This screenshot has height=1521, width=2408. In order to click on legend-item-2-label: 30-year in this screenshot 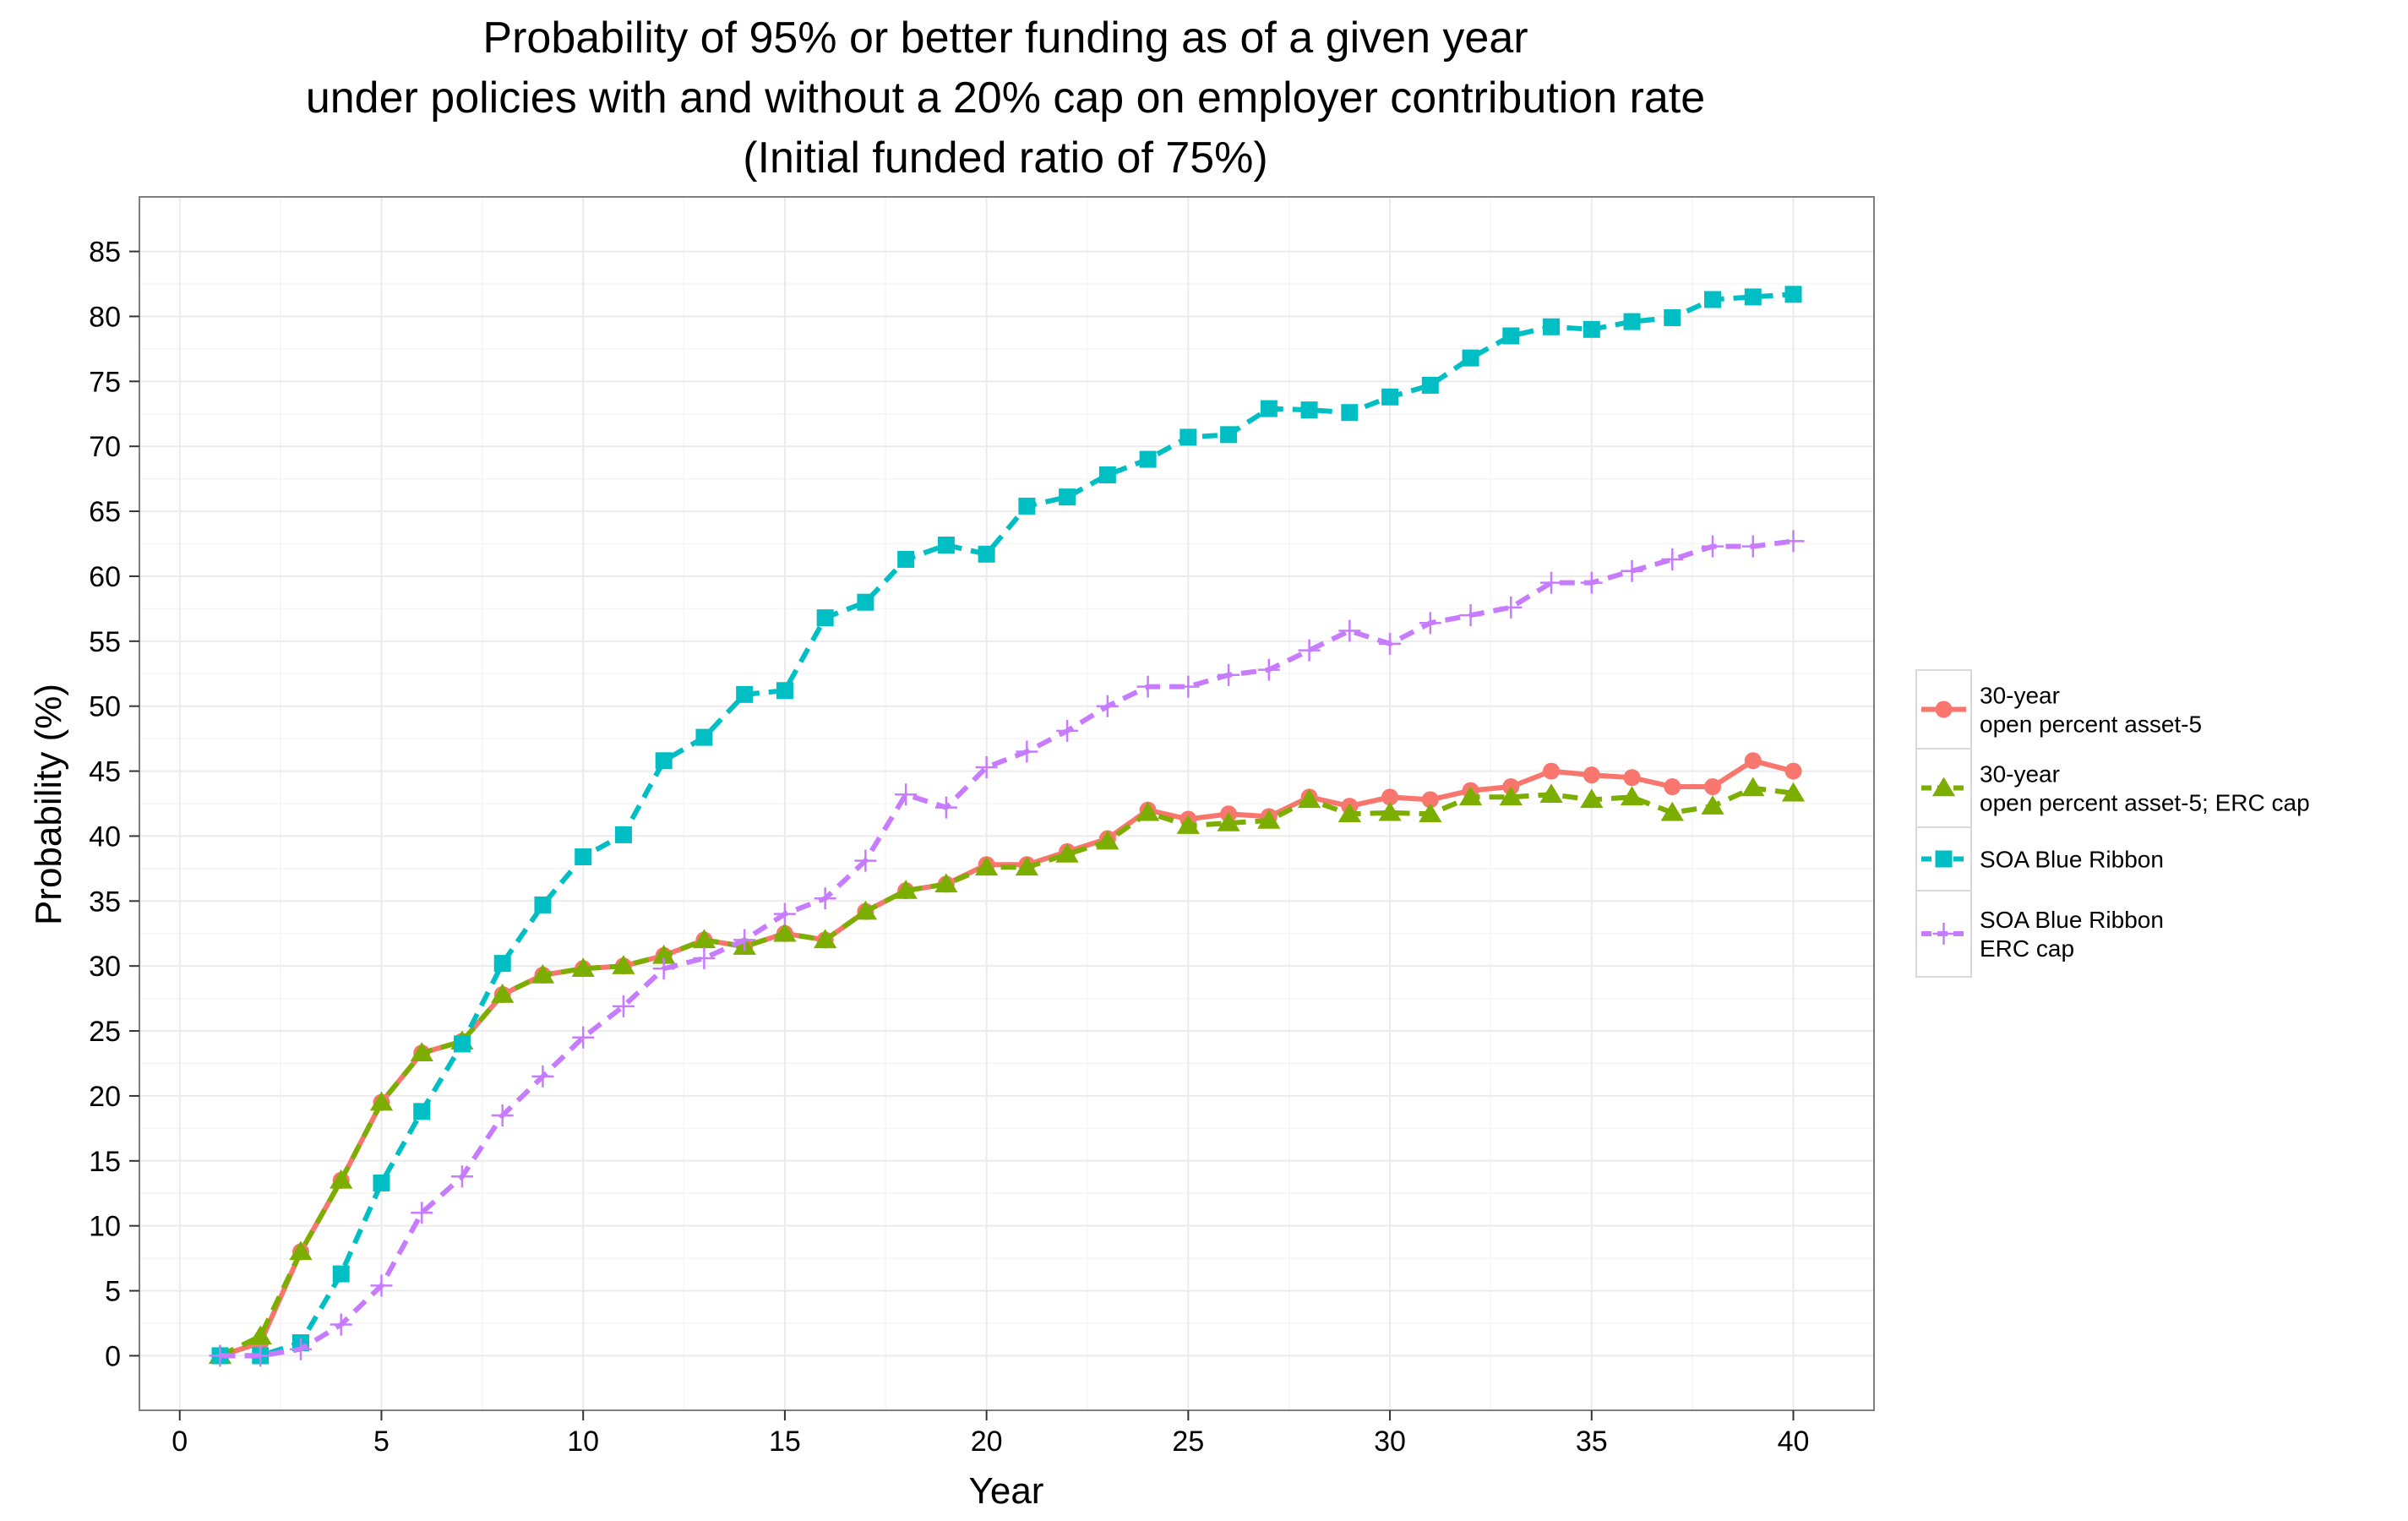, I will do `click(2020, 774)`.